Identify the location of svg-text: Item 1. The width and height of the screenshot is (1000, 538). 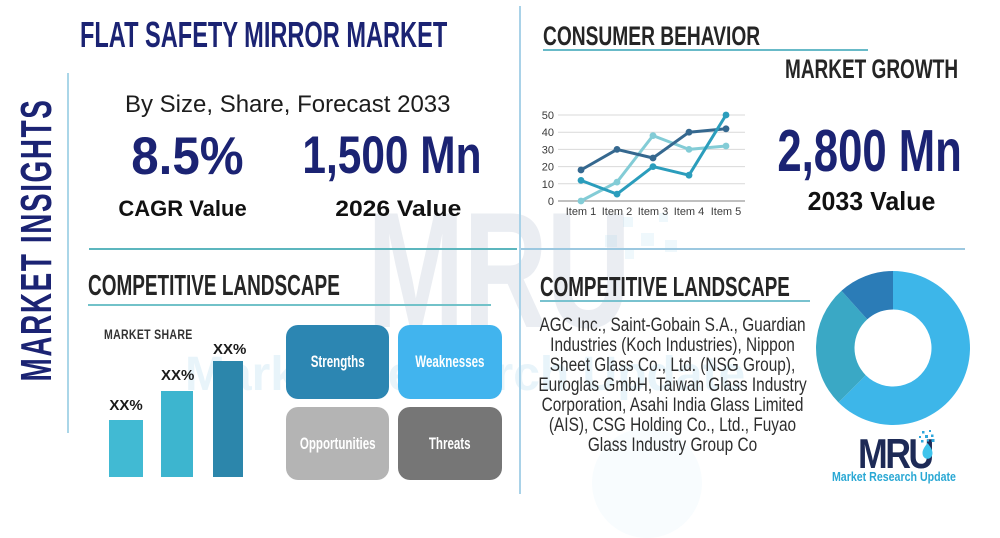
(581, 212).